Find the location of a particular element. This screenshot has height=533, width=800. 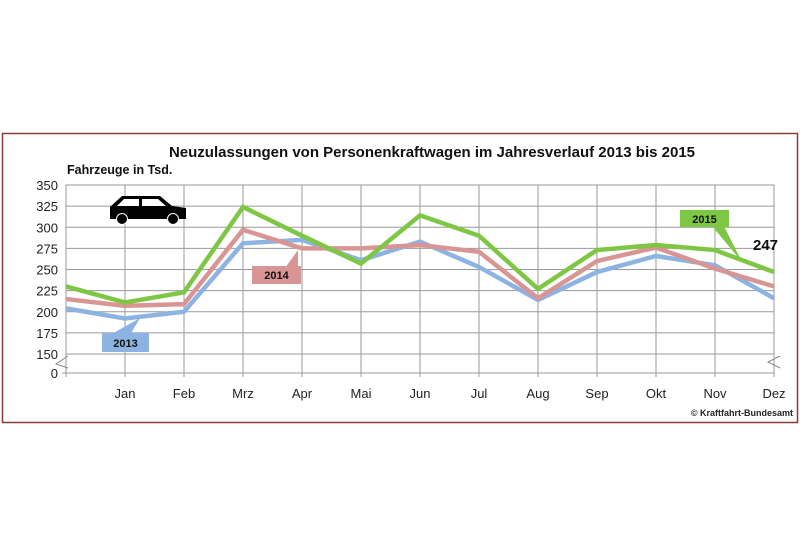

axis-break-left is located at coordinates (61, 362).